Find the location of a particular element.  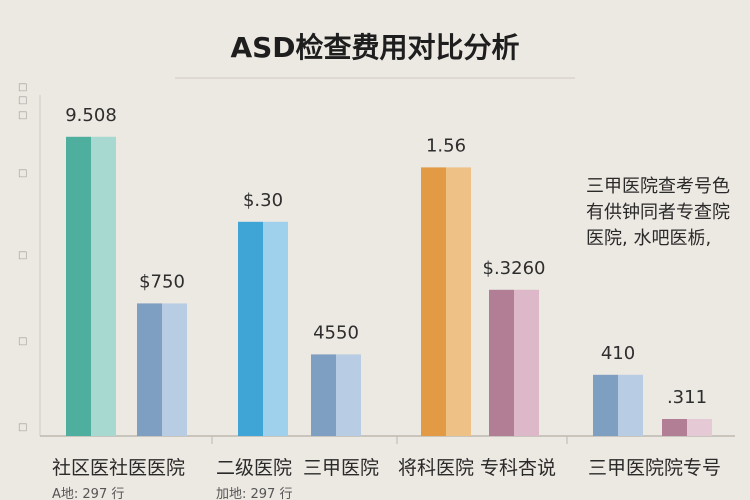

category-label: 社区医社医医院 is located at coordinates (118, 468).